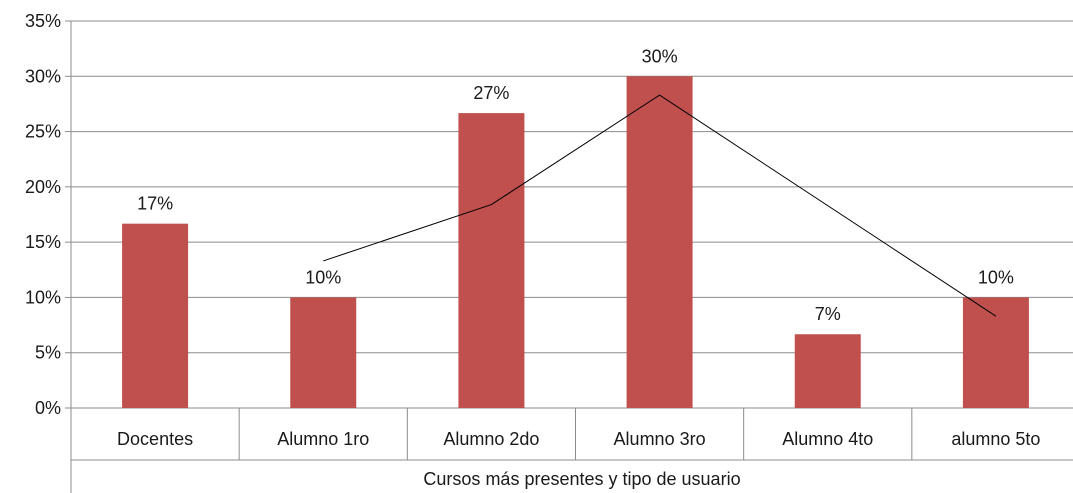 This screenshot has height=493, width=1073. I want to click on category-label: Alumno 4to, so click(827, 439).